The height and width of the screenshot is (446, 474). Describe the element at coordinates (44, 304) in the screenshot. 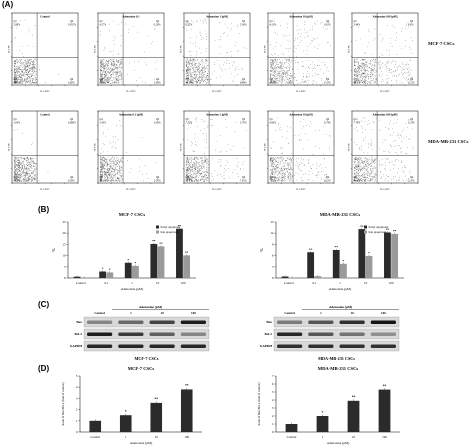

I see `panel-c-letter: (C)` at that location.